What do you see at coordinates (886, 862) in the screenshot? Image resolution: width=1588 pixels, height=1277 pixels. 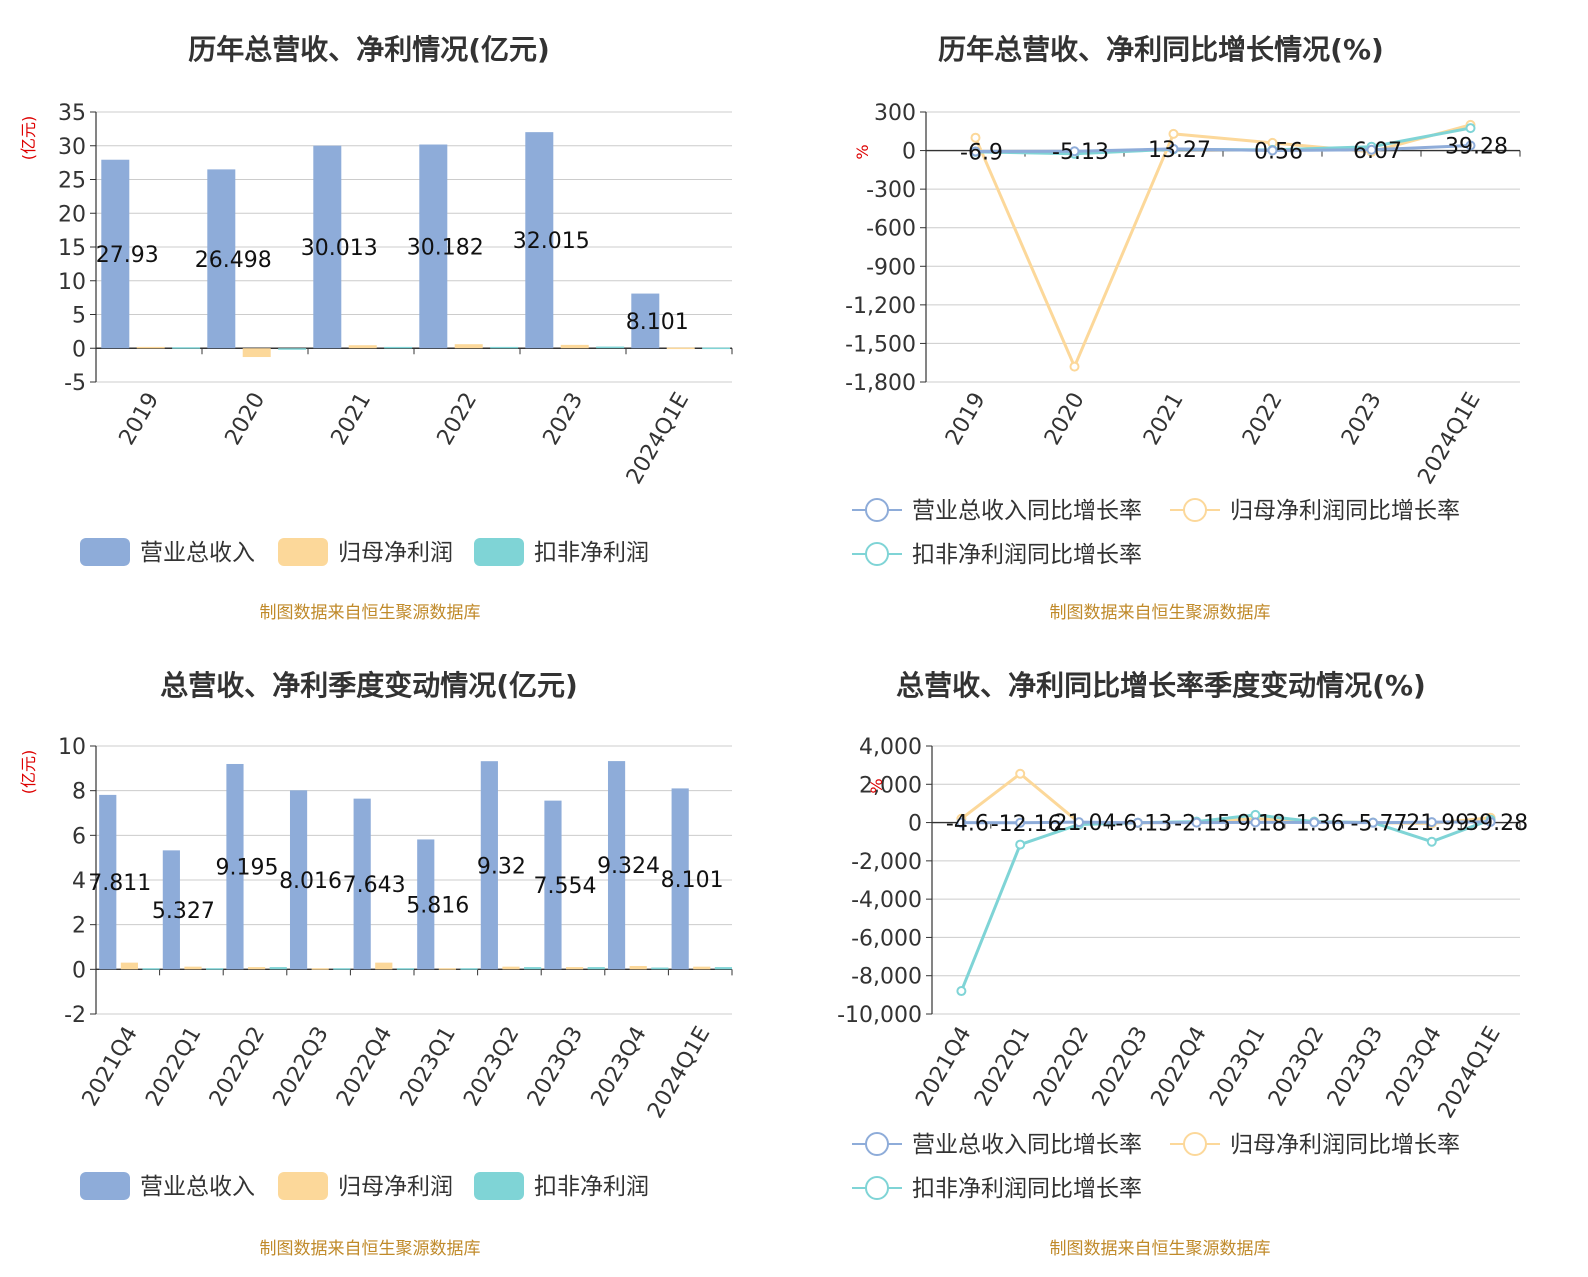 I see `y-tick-label: -2,000` at bounding box center [886, 862].